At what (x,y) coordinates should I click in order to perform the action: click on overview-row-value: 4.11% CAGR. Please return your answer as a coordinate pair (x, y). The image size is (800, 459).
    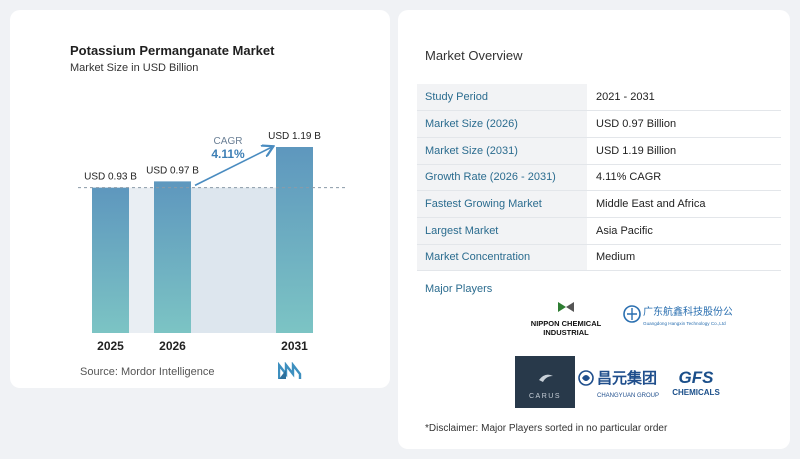
    Looking at the image, I should click on (684, 178).